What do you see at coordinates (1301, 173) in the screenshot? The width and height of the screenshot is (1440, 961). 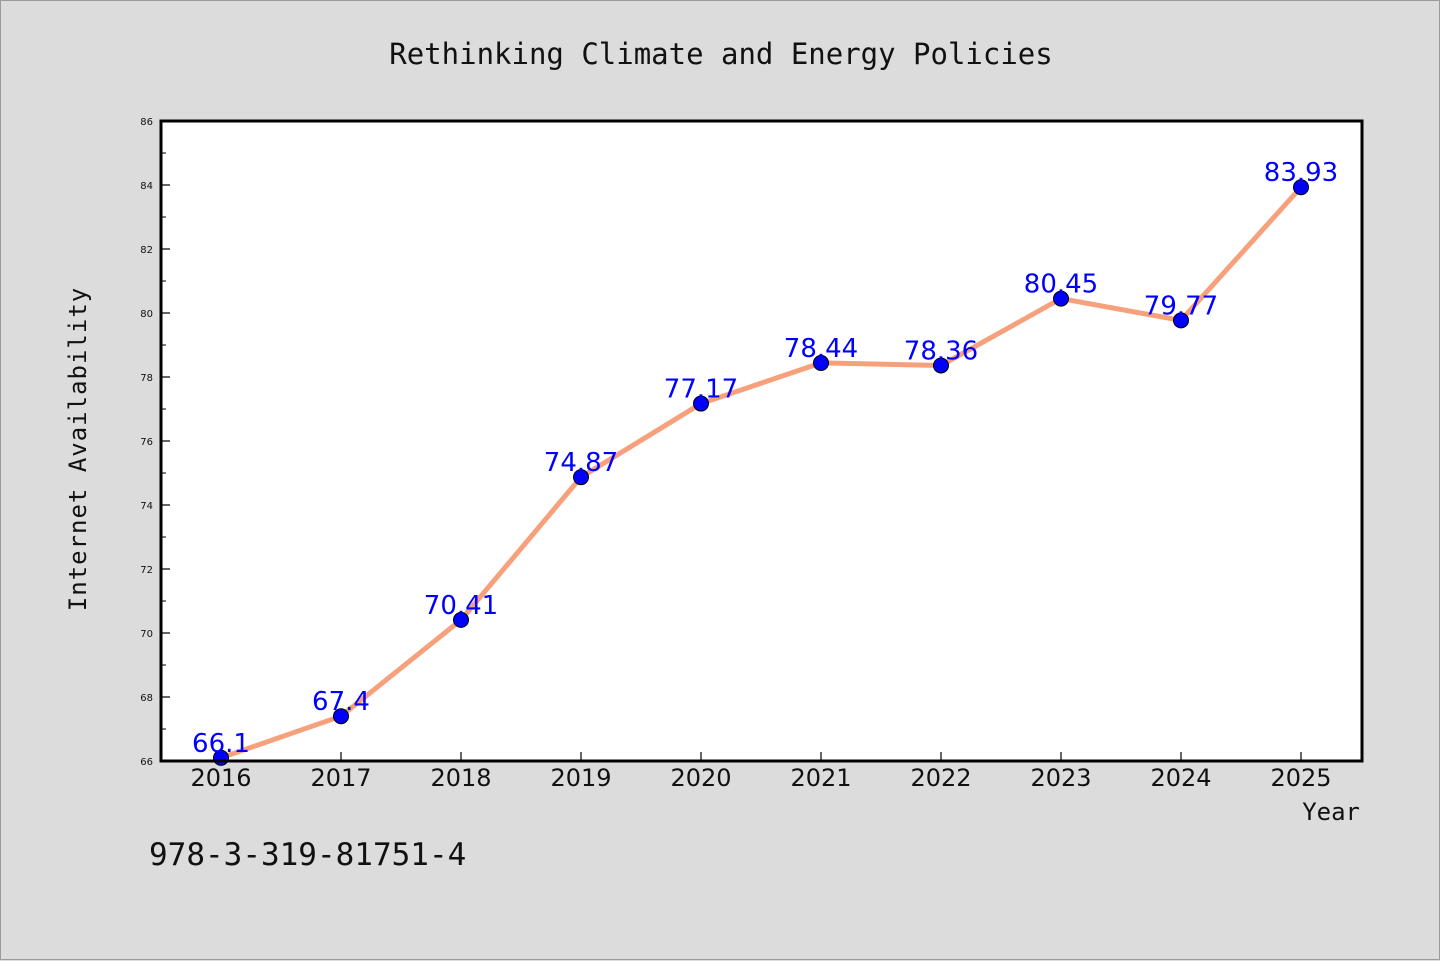 I see `data-value-label: 83.93` at bounding box center [1301, 173].